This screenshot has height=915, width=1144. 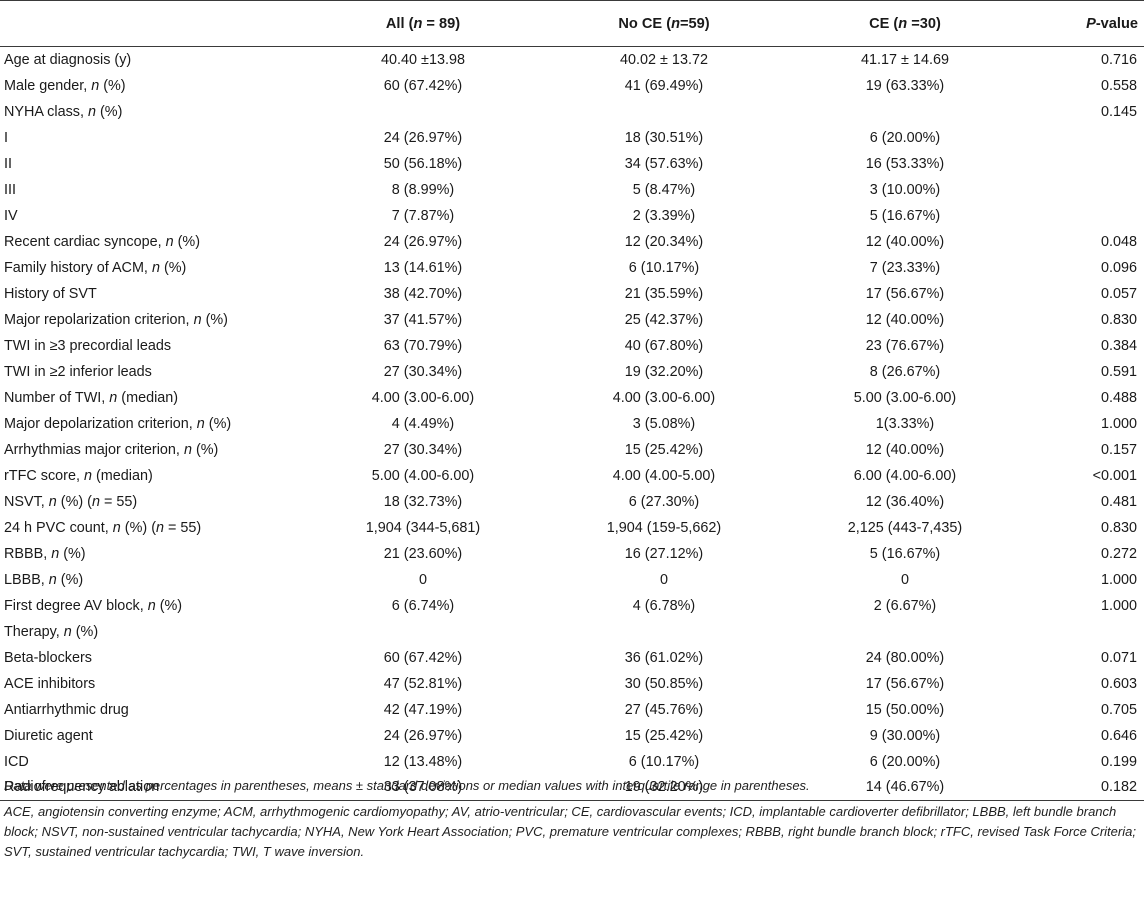 I want to click on cell-no-ce: 0, so click(x=663, y=579).